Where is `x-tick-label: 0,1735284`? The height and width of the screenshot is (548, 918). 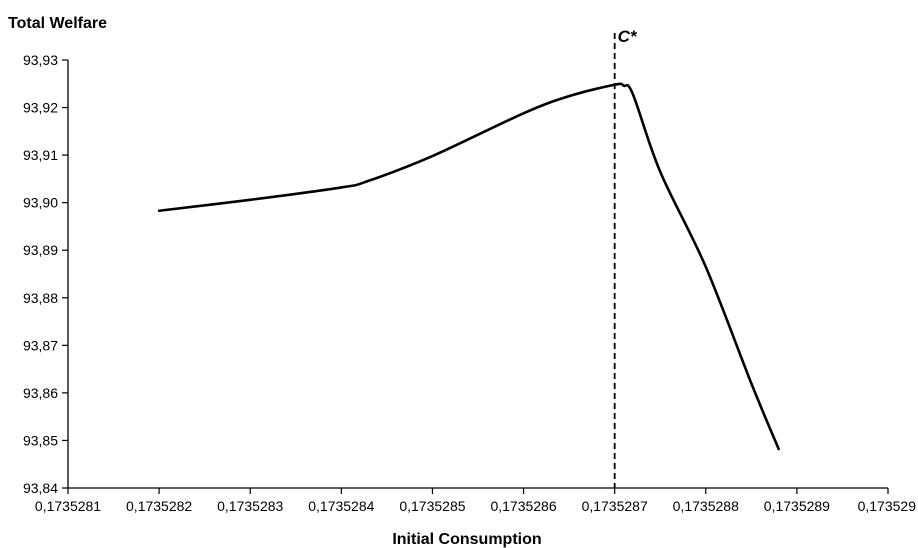
x-tick-label: 0,1735284 is located at coordinates (341, 506).